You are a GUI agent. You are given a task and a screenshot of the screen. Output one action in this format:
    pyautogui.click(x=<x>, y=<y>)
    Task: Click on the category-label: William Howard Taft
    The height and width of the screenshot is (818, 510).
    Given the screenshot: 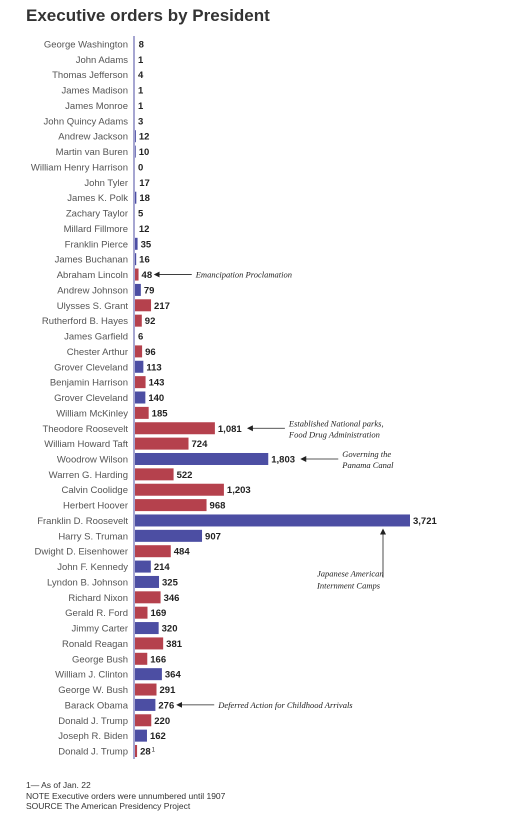 What is the action you would take?
    pyautogui.click(x=86, y=444)
    